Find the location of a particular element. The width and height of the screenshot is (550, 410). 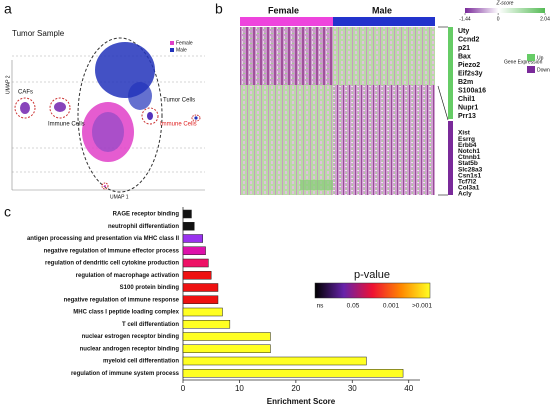

x-axis-label: Enrichment Score is located at coordinates (301, 401).